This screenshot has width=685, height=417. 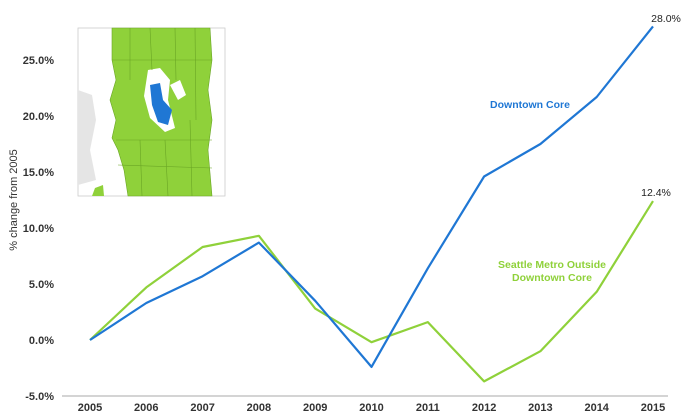 I want to click on end-label-downtown-core: 28.0%, so click(x=666, y=19).